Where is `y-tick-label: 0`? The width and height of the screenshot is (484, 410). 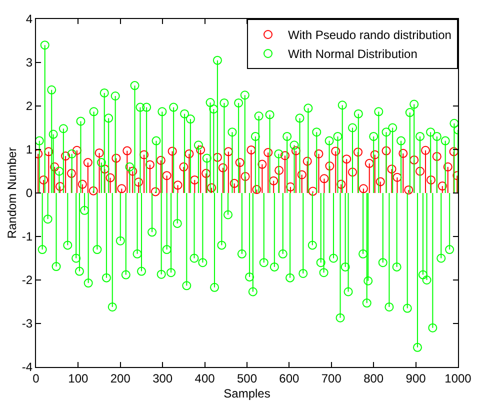 y-tick-label: 0 is located at coordinates (29, 193).